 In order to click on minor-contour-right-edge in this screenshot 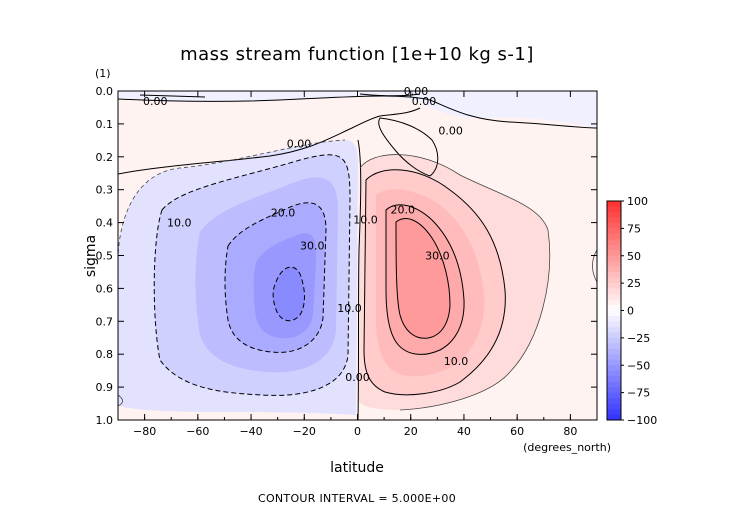, I will do `click(594, 266)`.